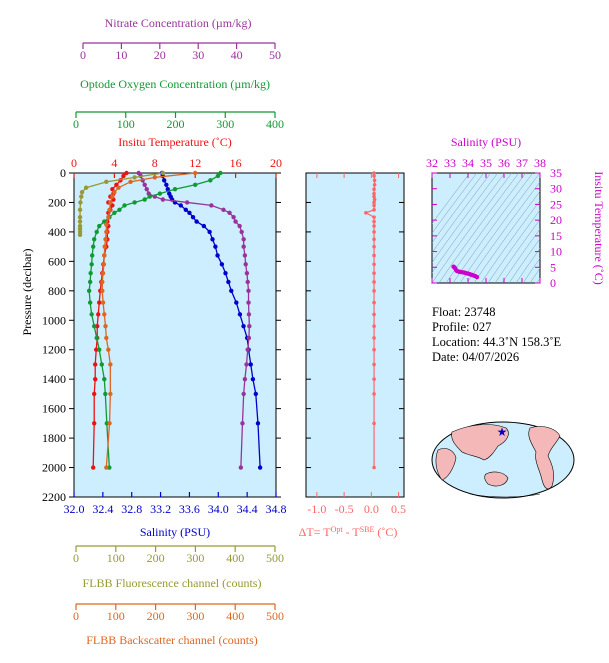  What do you see at coordinates (235, 558) in the screenshot?
I see `fluorescence-tick-label: 400` at bounding box center [235, 558].